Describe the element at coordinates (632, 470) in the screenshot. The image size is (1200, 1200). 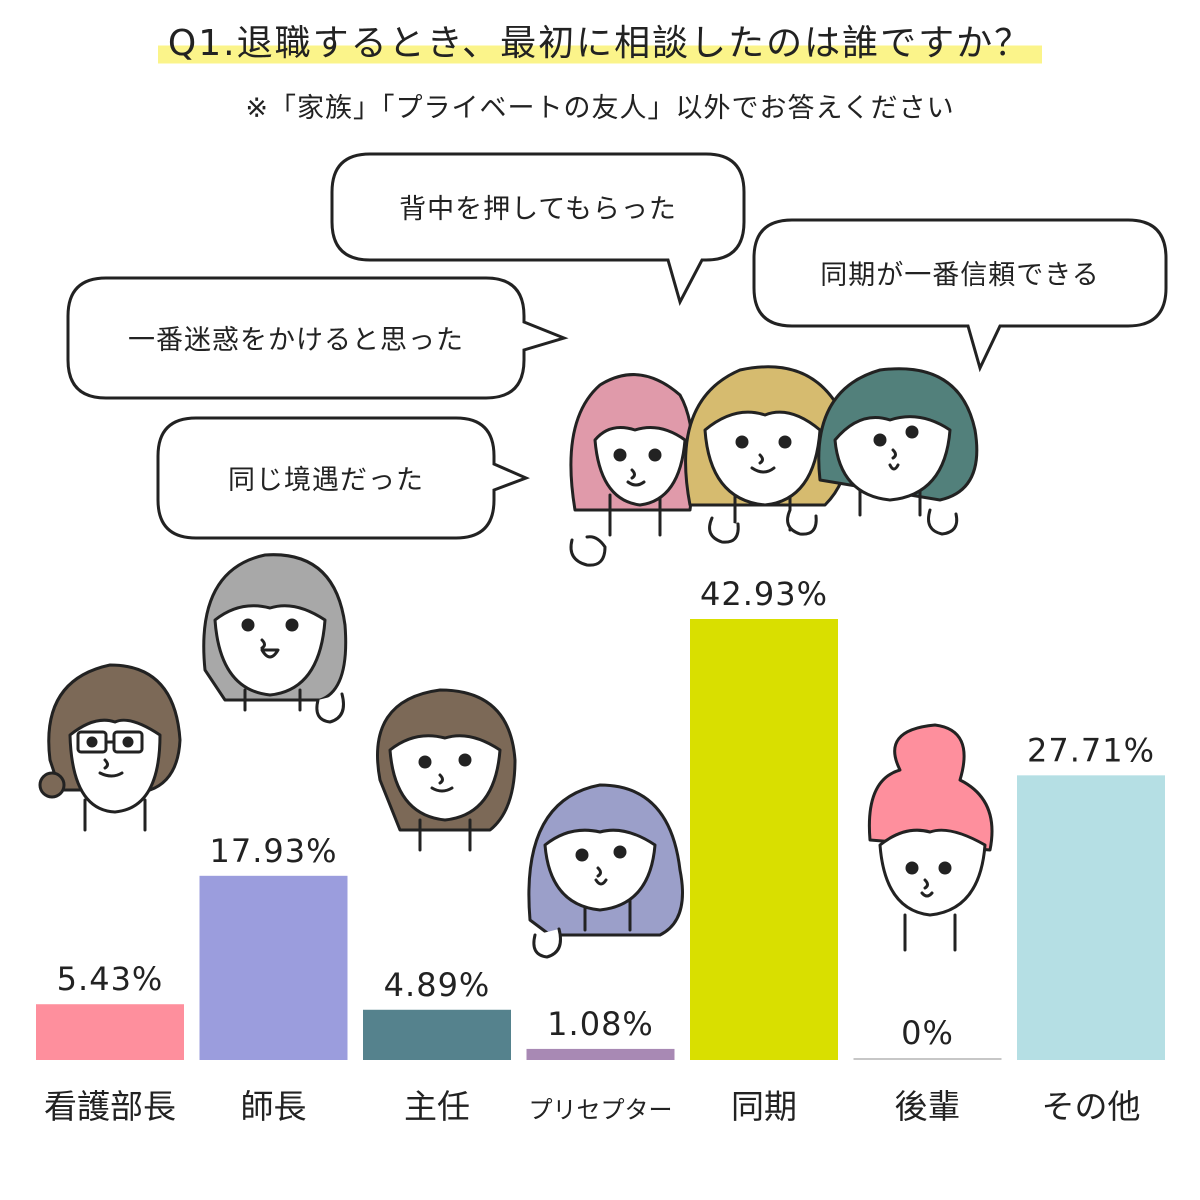
I see `pink-hair-character` at that location.